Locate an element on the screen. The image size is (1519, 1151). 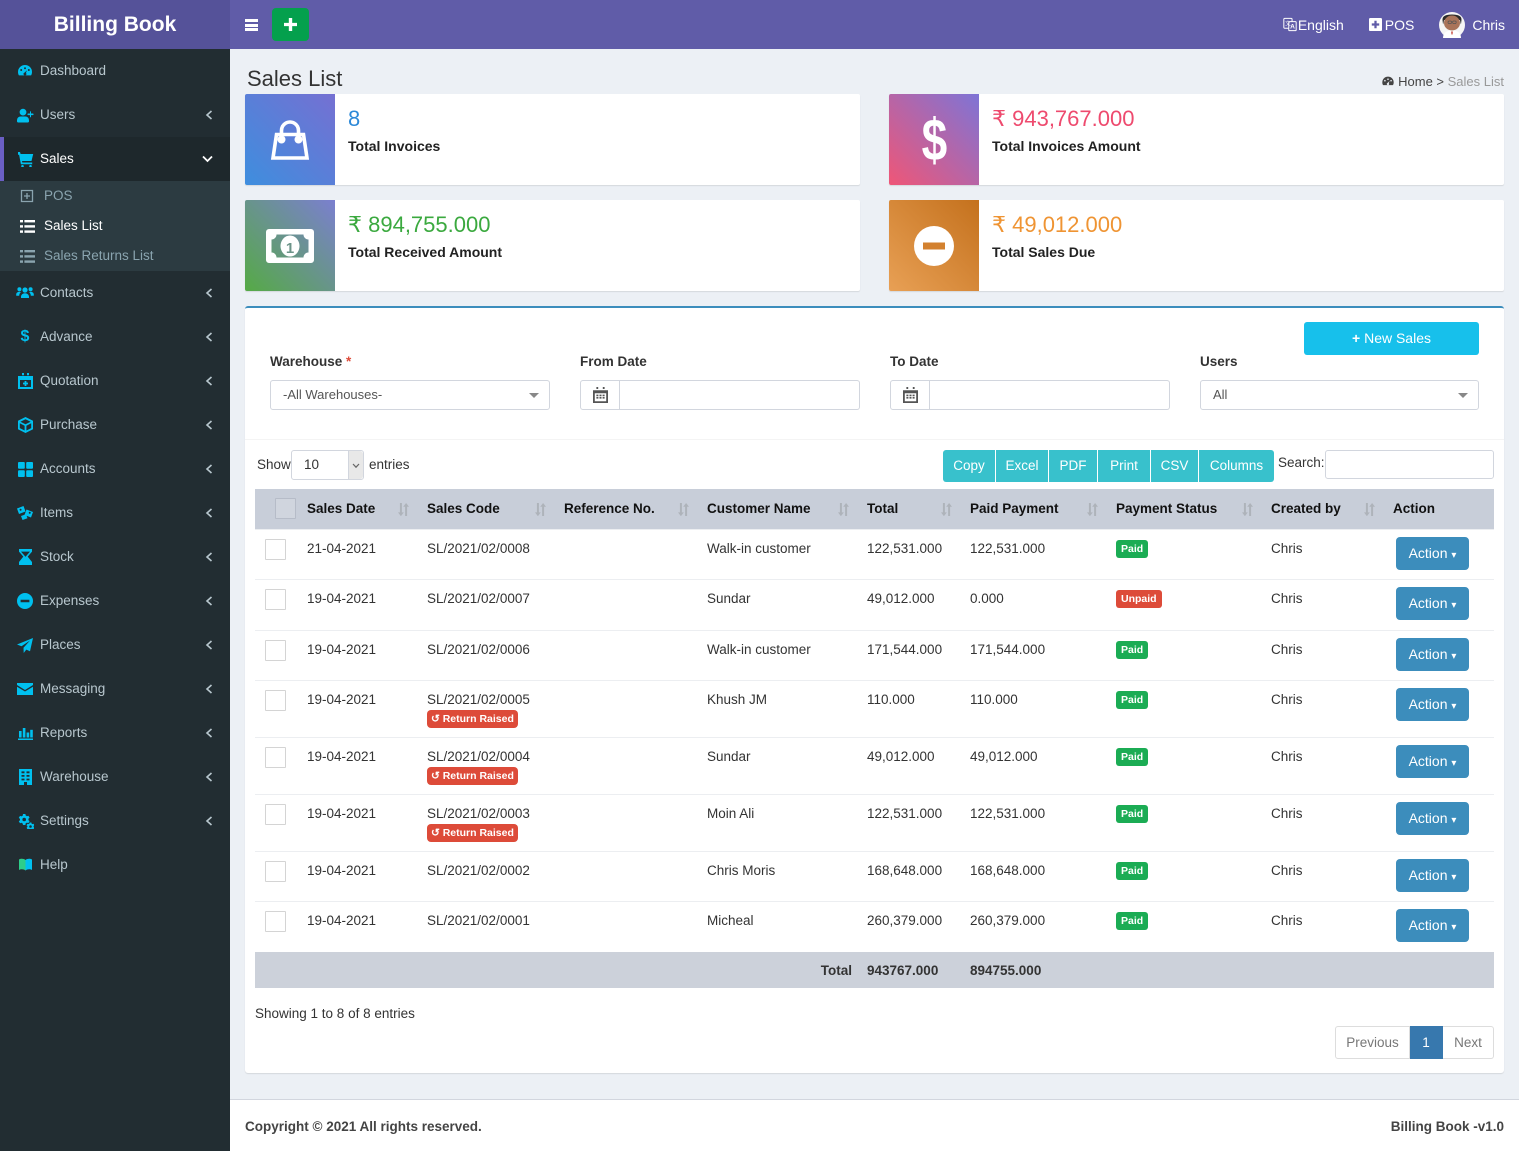
svg-text: 1 is located at coordinates (290, 248).